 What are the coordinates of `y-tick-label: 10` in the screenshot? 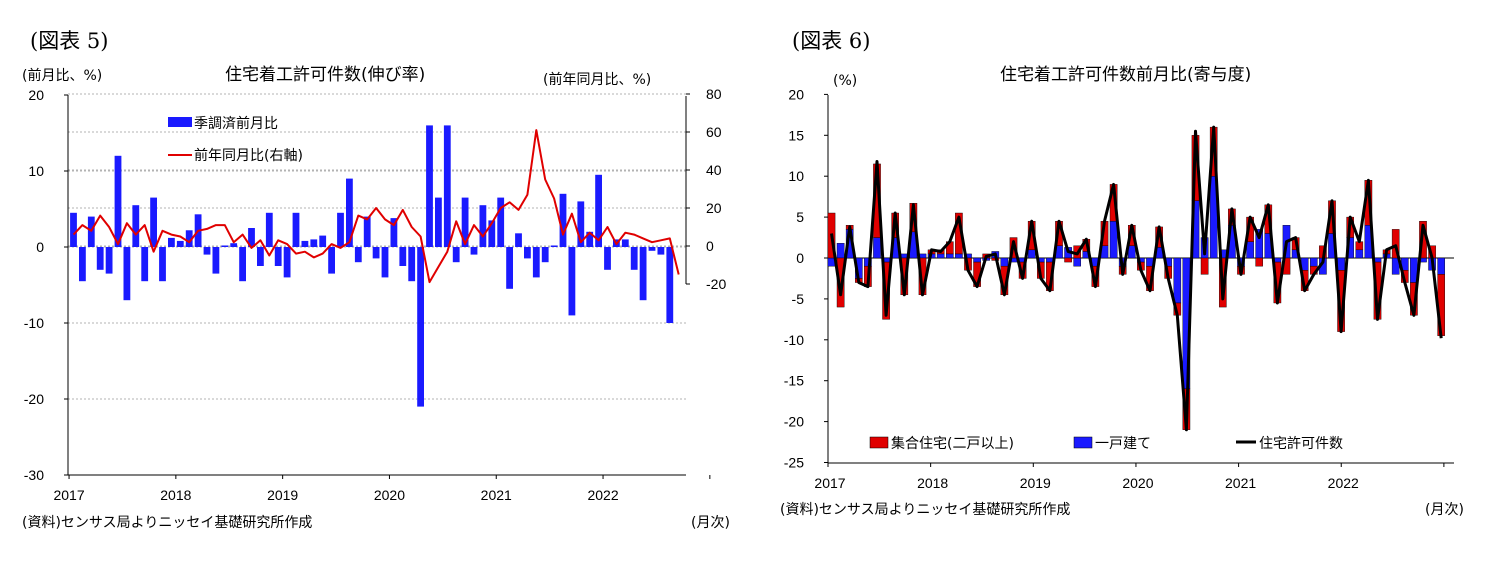 It's located at (796, 176).